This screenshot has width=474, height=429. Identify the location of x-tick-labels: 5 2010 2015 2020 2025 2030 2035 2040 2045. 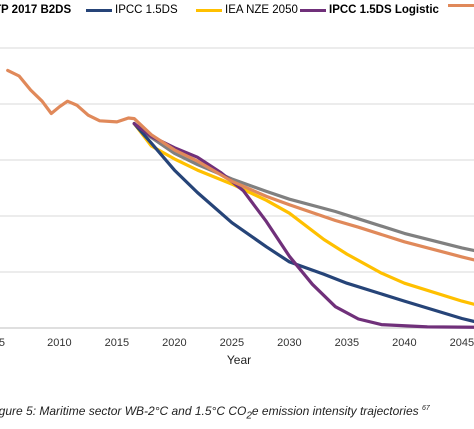
(237, 343).